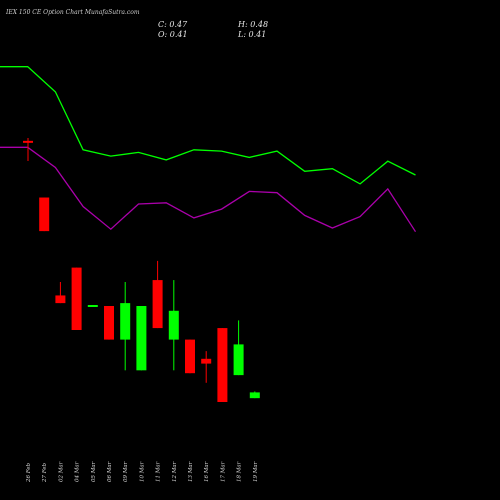 The width and height of the screenshot is (500, 500). Describe the element at coordinates (252, 34) in the screenshot. I see `low-value: L: 0.41` at that location.